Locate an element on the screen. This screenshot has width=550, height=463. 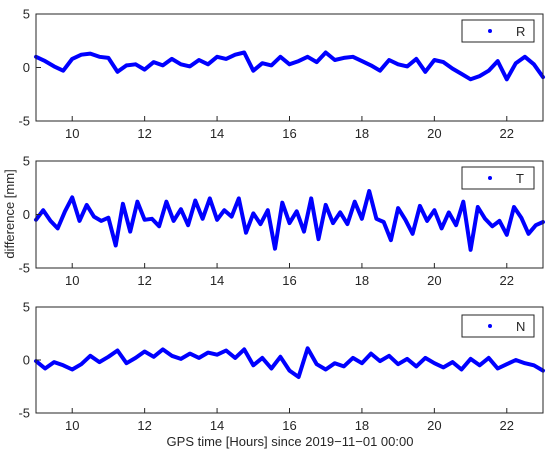
panel-n-x-axis: 10 12 14 16 18 20 22 is located at coordinates (289, 420).